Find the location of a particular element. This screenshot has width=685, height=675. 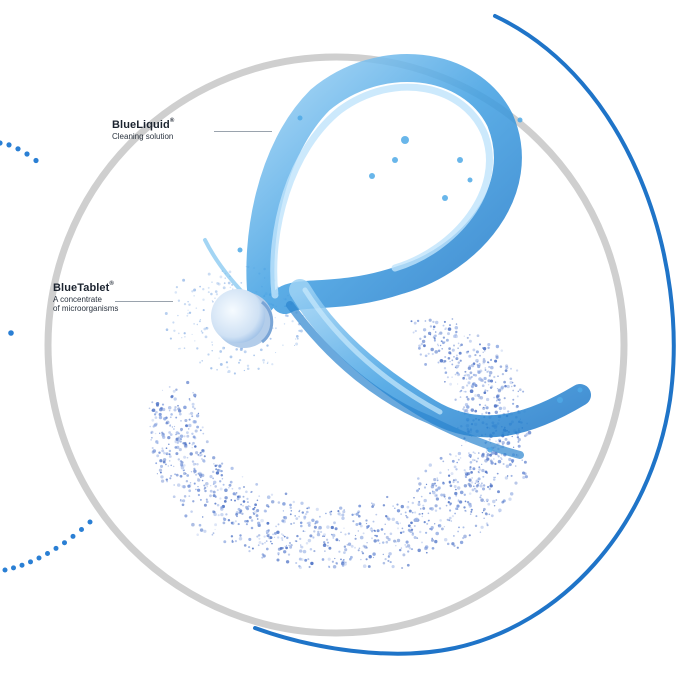

blueliquid-leader-line is located at coordinates (243, 131).